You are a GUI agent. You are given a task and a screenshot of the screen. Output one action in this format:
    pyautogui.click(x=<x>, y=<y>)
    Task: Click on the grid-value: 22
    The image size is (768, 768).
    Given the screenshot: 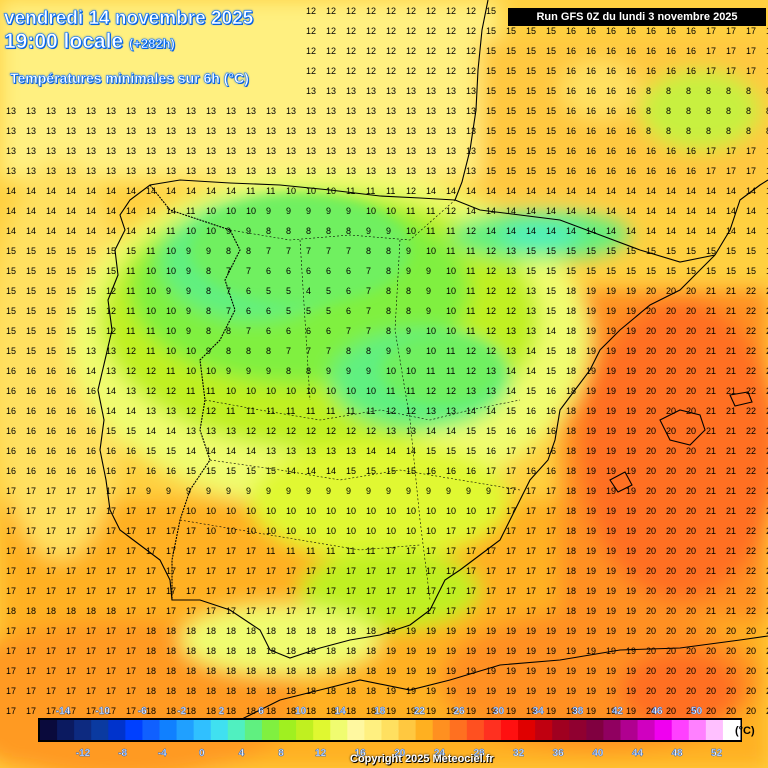 What is the action you would take?
    pyautogui.click(x=751, y=291)
    